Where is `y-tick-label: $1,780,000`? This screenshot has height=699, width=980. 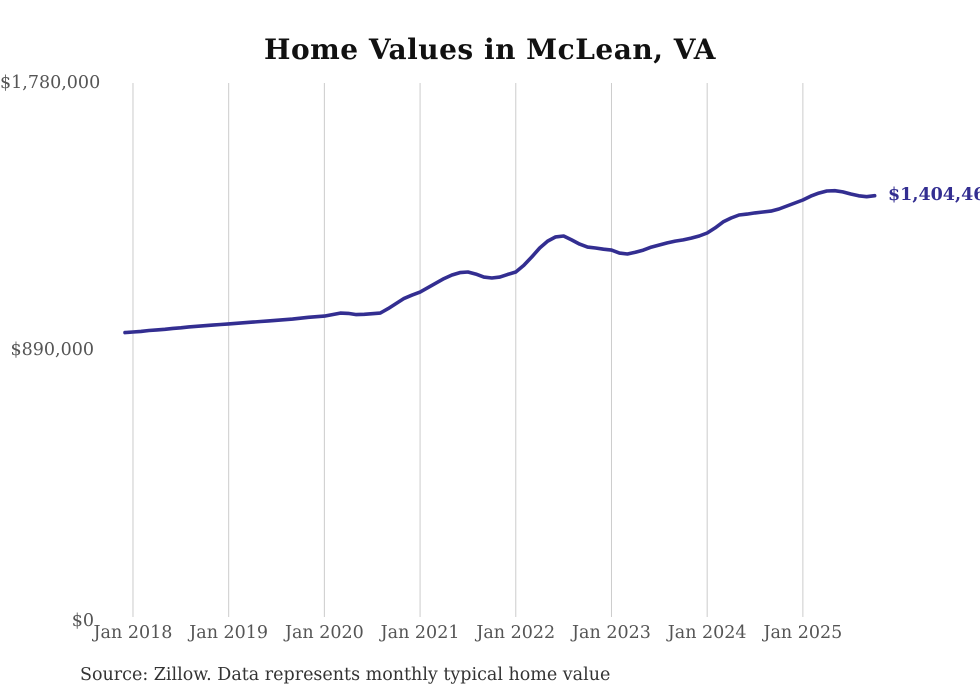 y-tick-label: $1,780,000 is located at coordinates (50, 83).